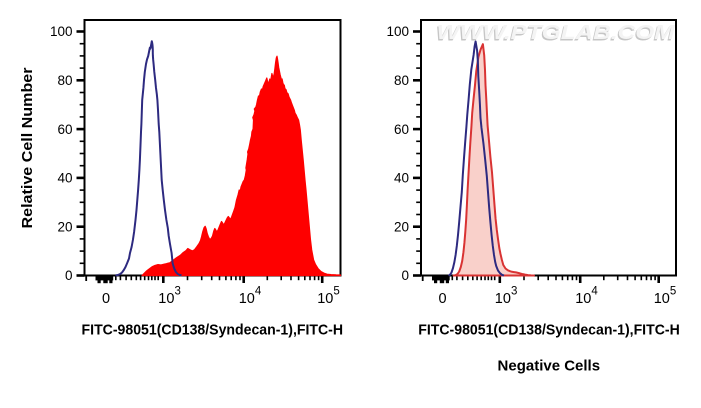  What do you see at coordinates (549, 366) in the screenshot?
I see `svg-text: Negative Cells` at bounding box center [549, 366].